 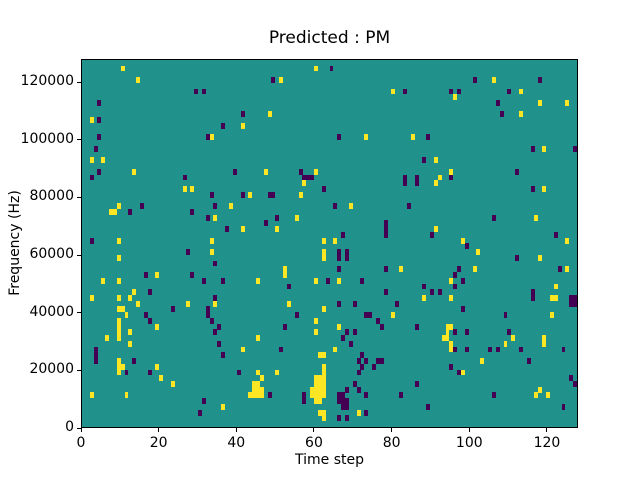 I want to click on x-tick-label: 80, so click(x=391, y=443).